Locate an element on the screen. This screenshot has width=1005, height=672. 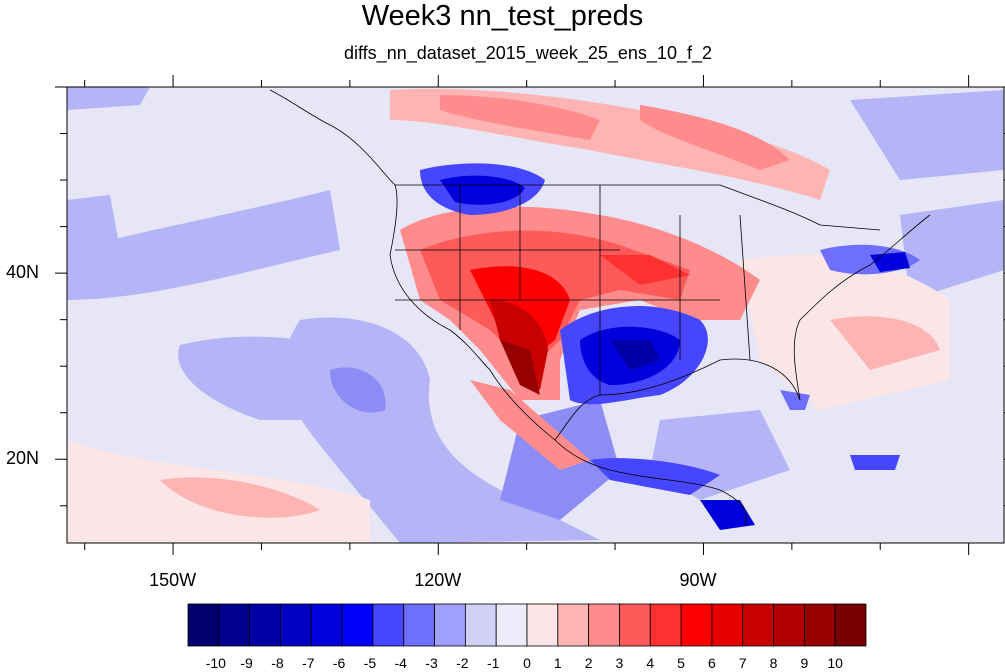
chart-title: Week3 nn_test_preds is located at coordinates (502, 16).